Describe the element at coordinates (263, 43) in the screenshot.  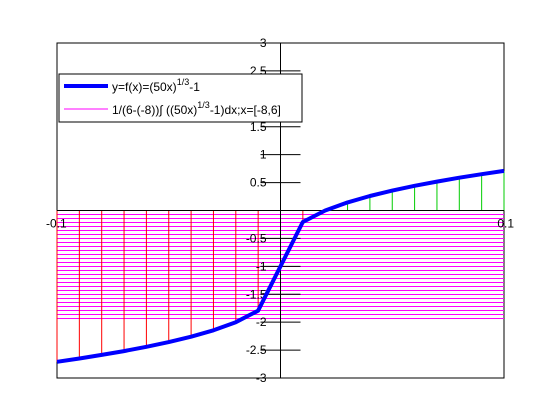
I see `y-tick-label: 3` at that location.